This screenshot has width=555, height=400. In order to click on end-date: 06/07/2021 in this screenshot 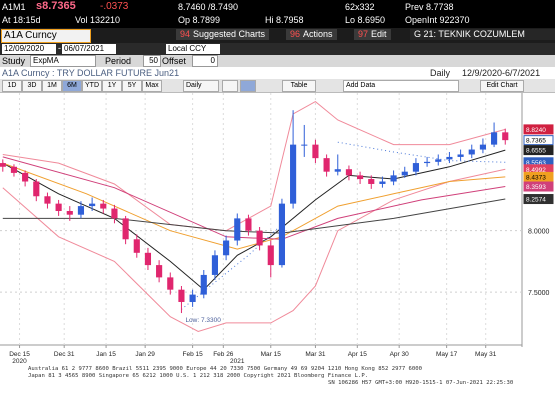, I will do `click(89, 49)`.